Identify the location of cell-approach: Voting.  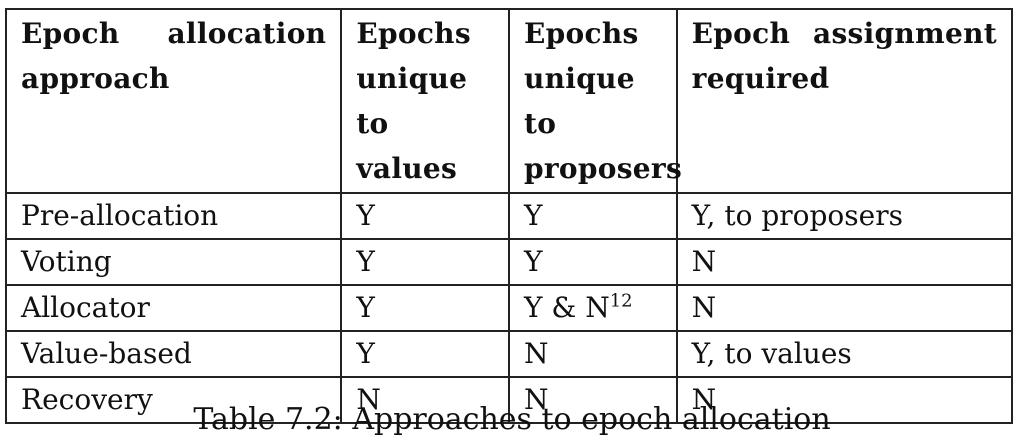
(173, 262).